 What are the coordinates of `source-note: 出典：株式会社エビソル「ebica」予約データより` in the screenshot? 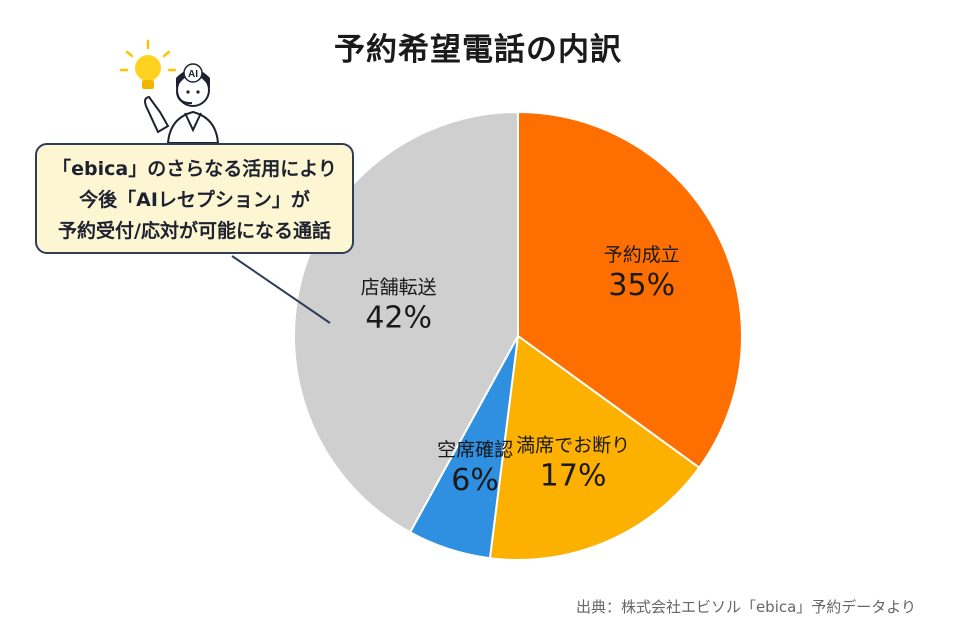 It's located at (745, 607).